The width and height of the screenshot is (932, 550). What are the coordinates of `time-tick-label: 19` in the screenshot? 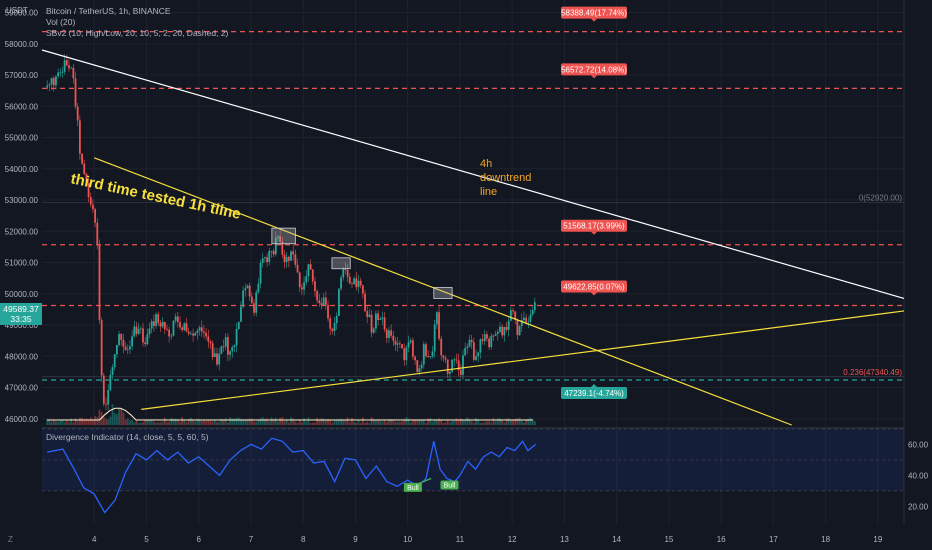 It's located at (877, 539).